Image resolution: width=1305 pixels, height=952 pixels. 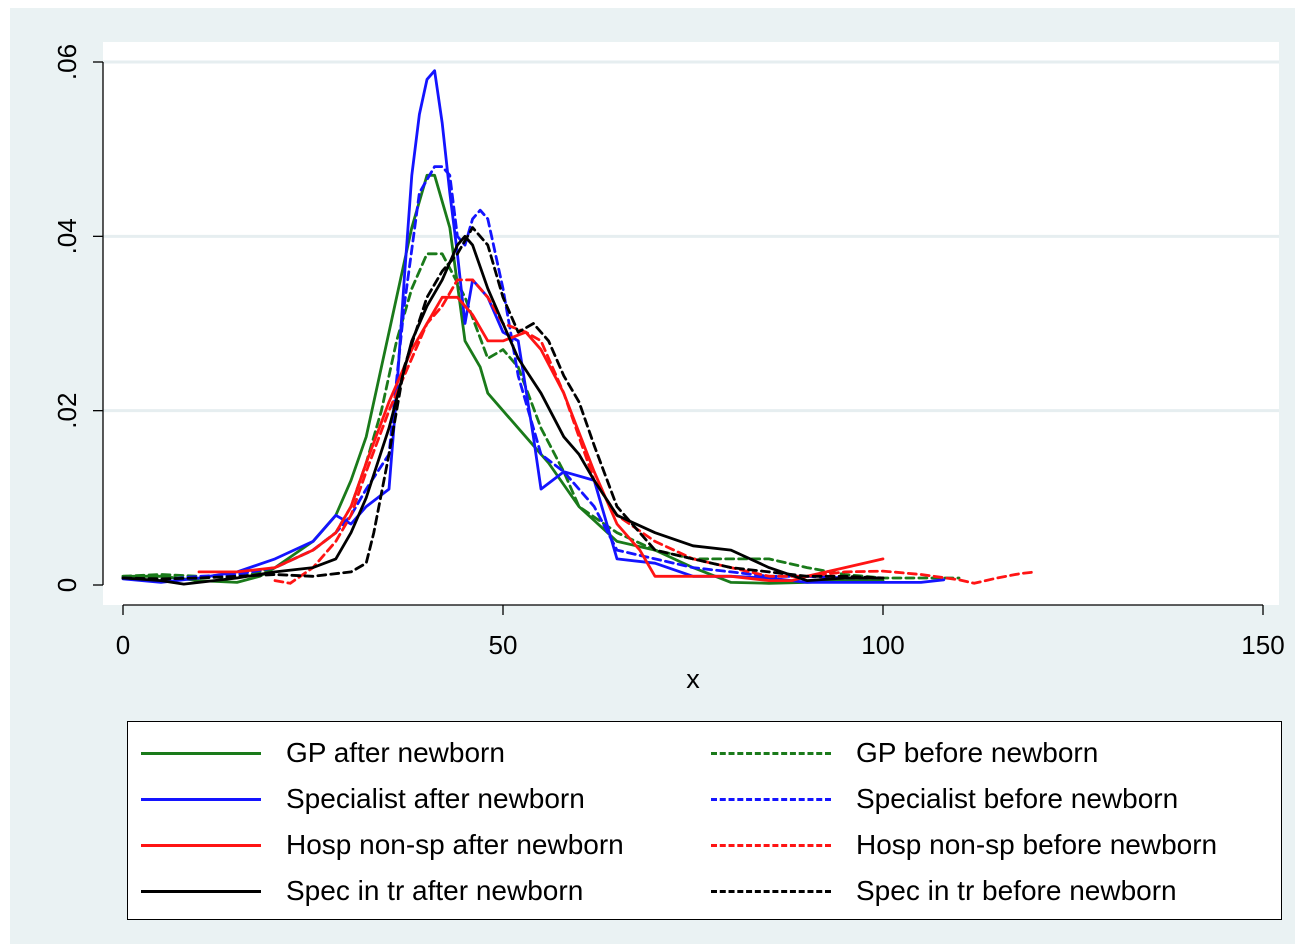 I want to click on legend-label: Specialist after newborn, so click(x=435, y=798).